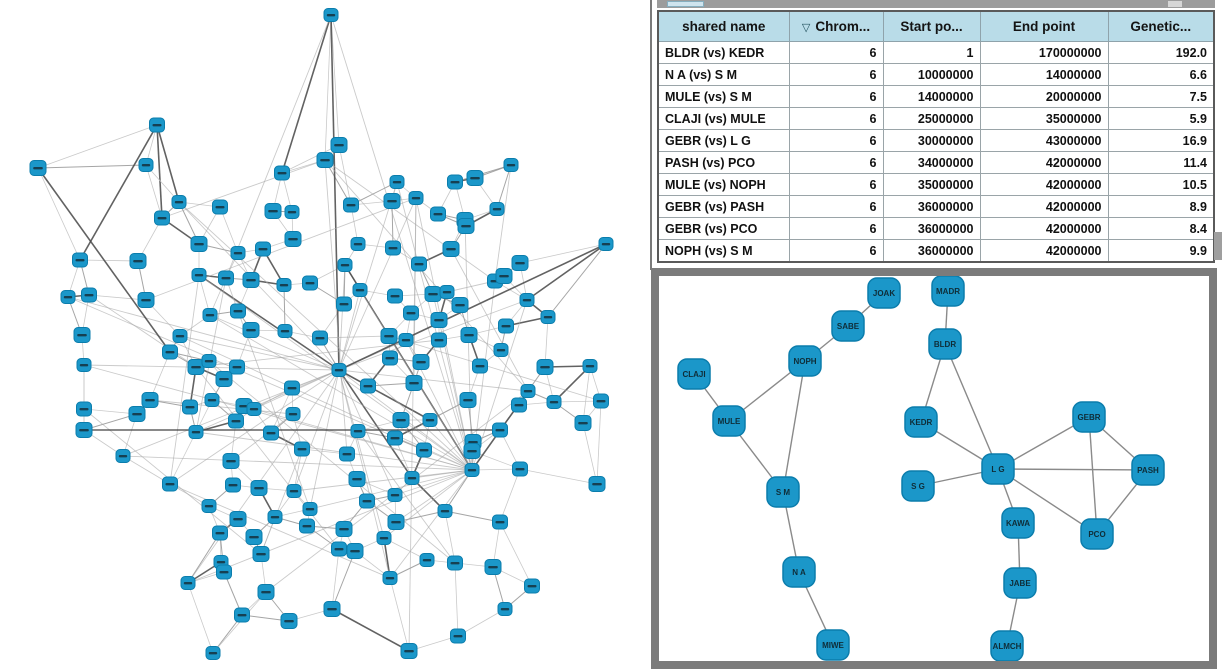 The width and height of the screenshot is (1222, 669). Describe the element at coordinates (1089, 417) in the screenshot. I see `node-GEBR: GEBR` at that location.